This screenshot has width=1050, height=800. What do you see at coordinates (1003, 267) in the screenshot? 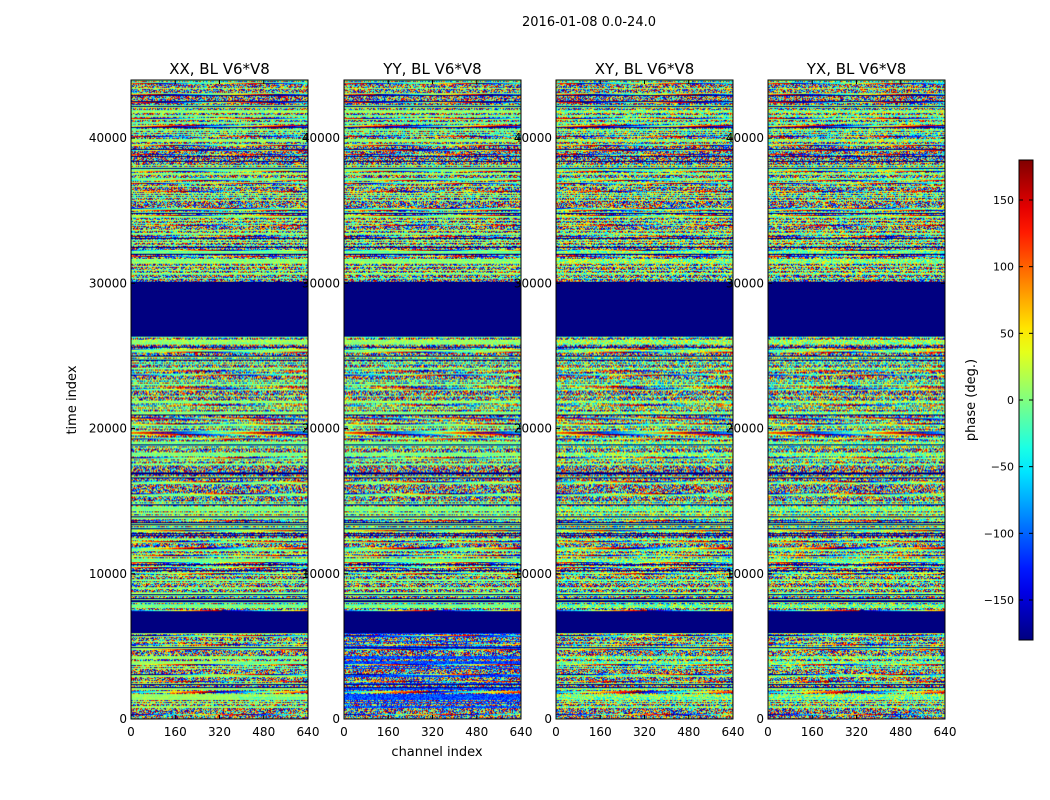
I see `colorbar-tick-label: 100` at bounding box center [1003, 267].